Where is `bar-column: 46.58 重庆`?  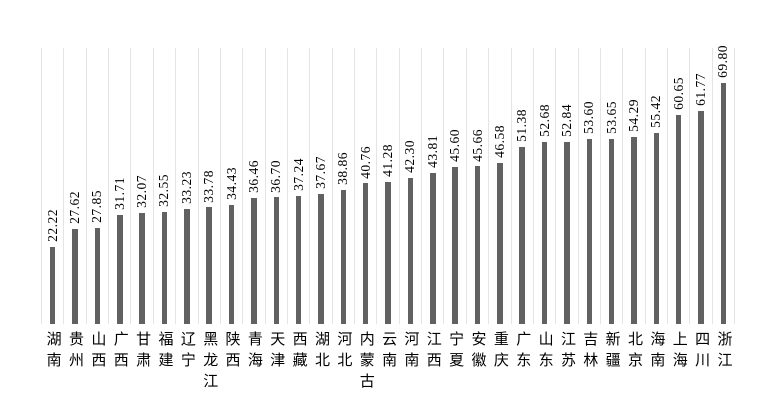 bar-column: 46.58 重庆 is located at coordinates (499, 210).